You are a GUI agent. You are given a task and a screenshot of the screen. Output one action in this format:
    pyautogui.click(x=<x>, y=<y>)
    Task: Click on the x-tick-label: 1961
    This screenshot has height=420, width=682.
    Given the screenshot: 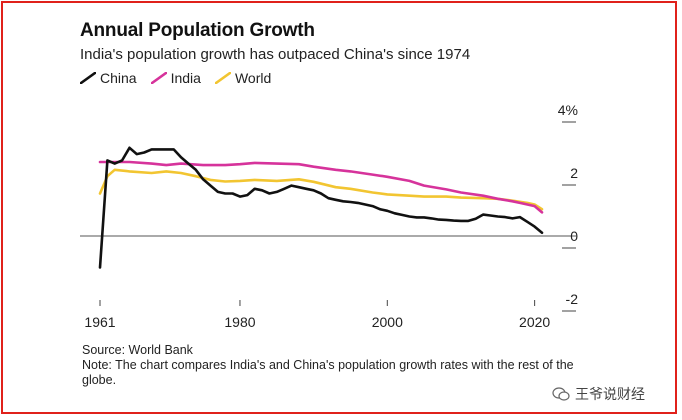 What is the action you would take?
    pyautogui.click(x=99, y=322)
    